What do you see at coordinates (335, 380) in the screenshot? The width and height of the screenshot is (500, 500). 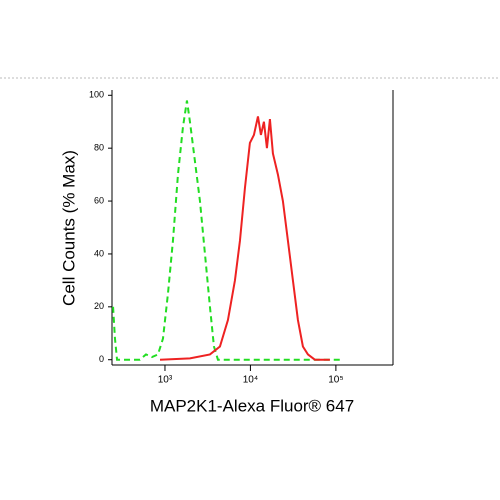 I see `x-tick-label: 10⁵` at bounding box center [335, 380].